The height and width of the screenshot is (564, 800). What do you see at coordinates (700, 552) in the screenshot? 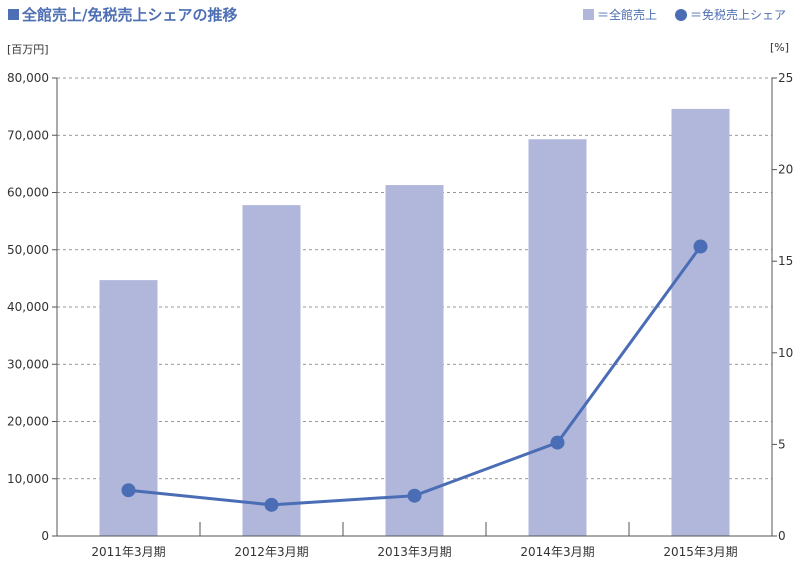
I see `category-label: 2015年3月期` at bounding box center [700, 552].